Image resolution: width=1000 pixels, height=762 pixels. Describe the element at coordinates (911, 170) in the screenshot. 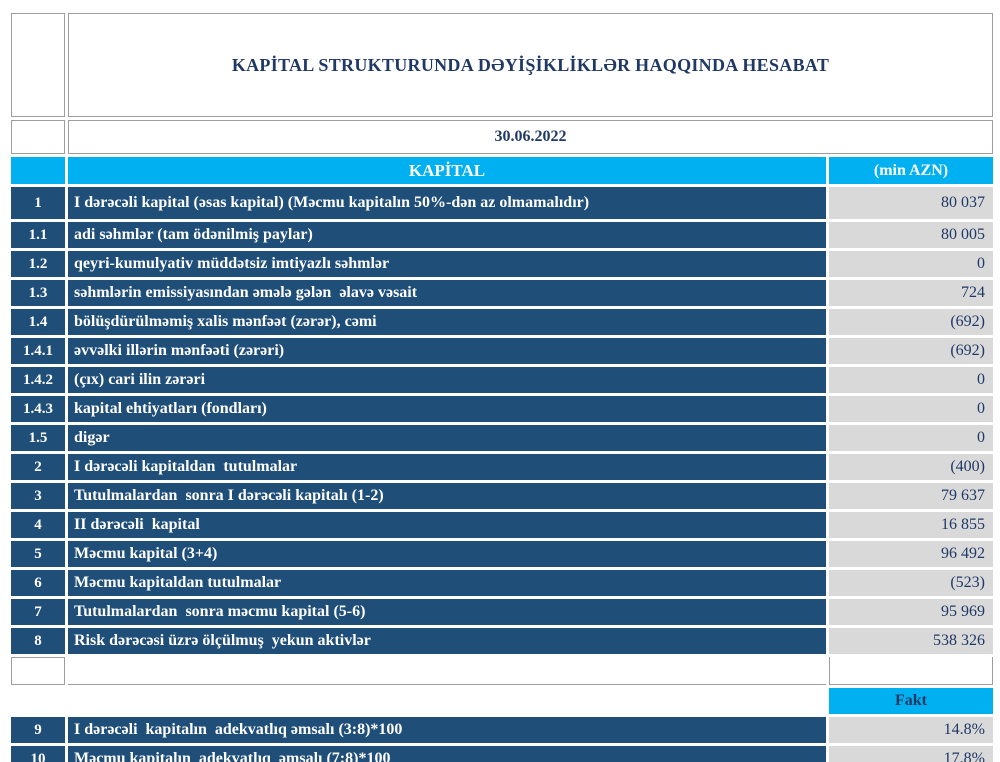

I see `column-header-unit: (min AZN)` at that location.